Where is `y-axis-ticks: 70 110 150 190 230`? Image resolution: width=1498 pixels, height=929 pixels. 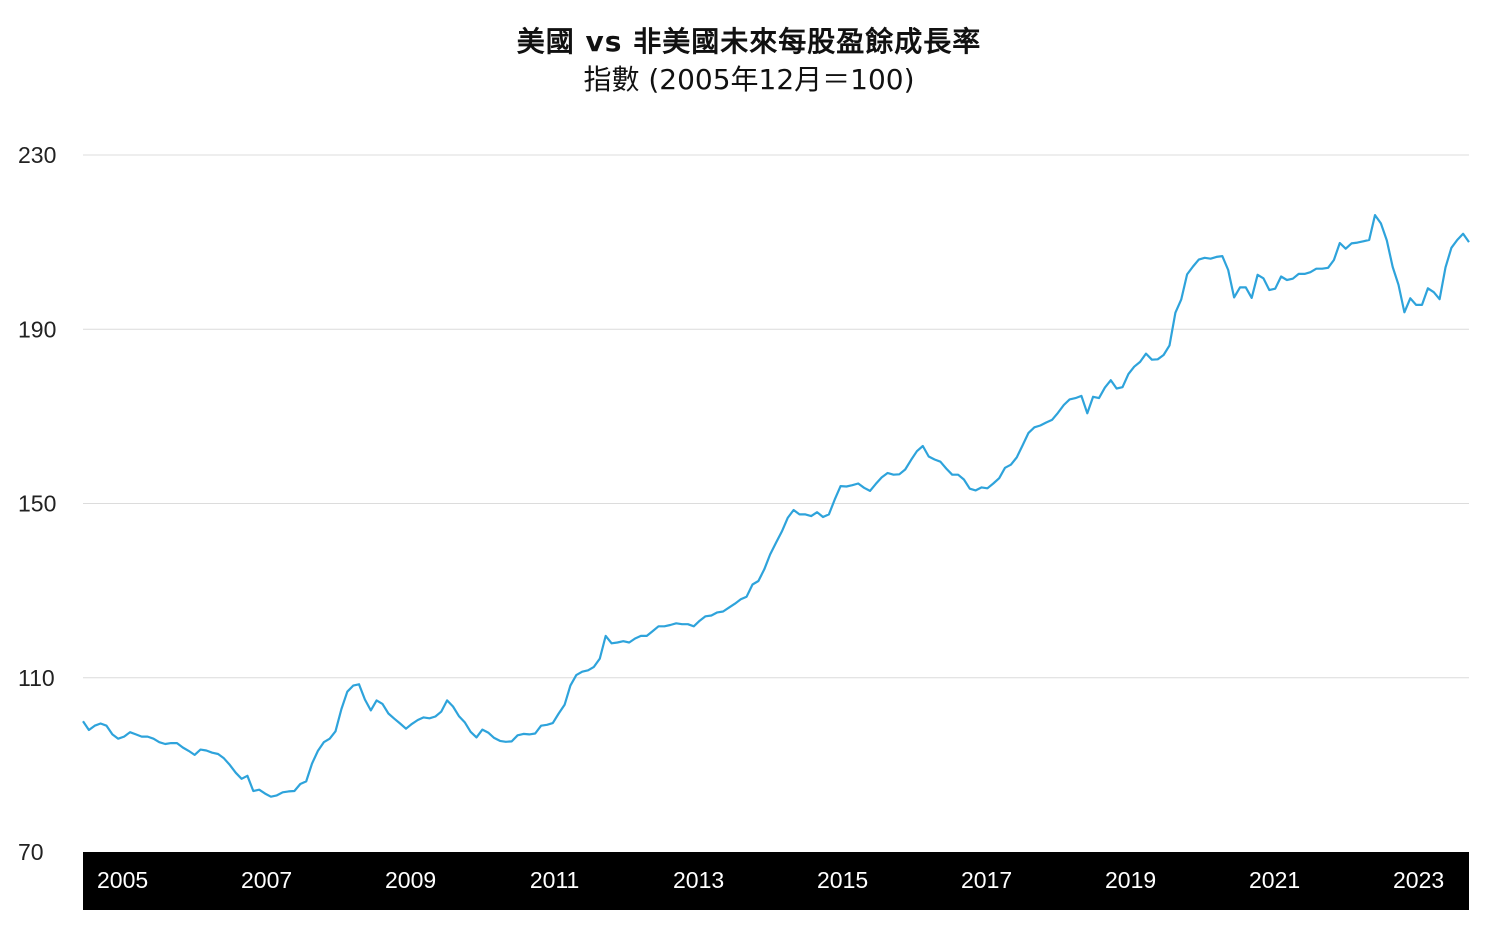 y-axis-ticks: 70 110 150 190 230 is located at coordinates (37, 503).